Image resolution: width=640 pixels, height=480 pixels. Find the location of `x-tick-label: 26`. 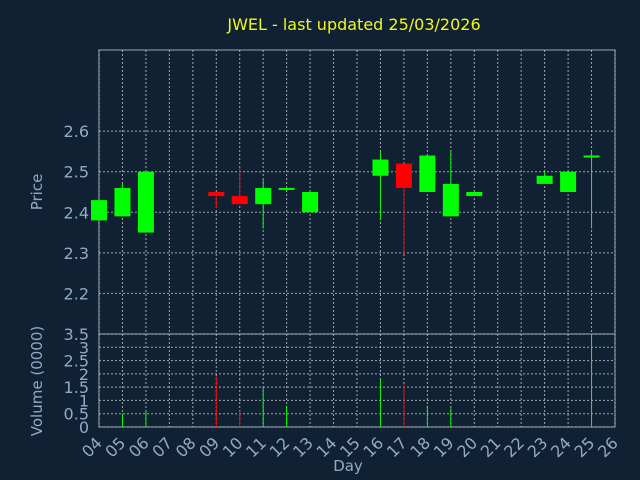

x-tick-label: 26 is located at coordinates (608, 447).